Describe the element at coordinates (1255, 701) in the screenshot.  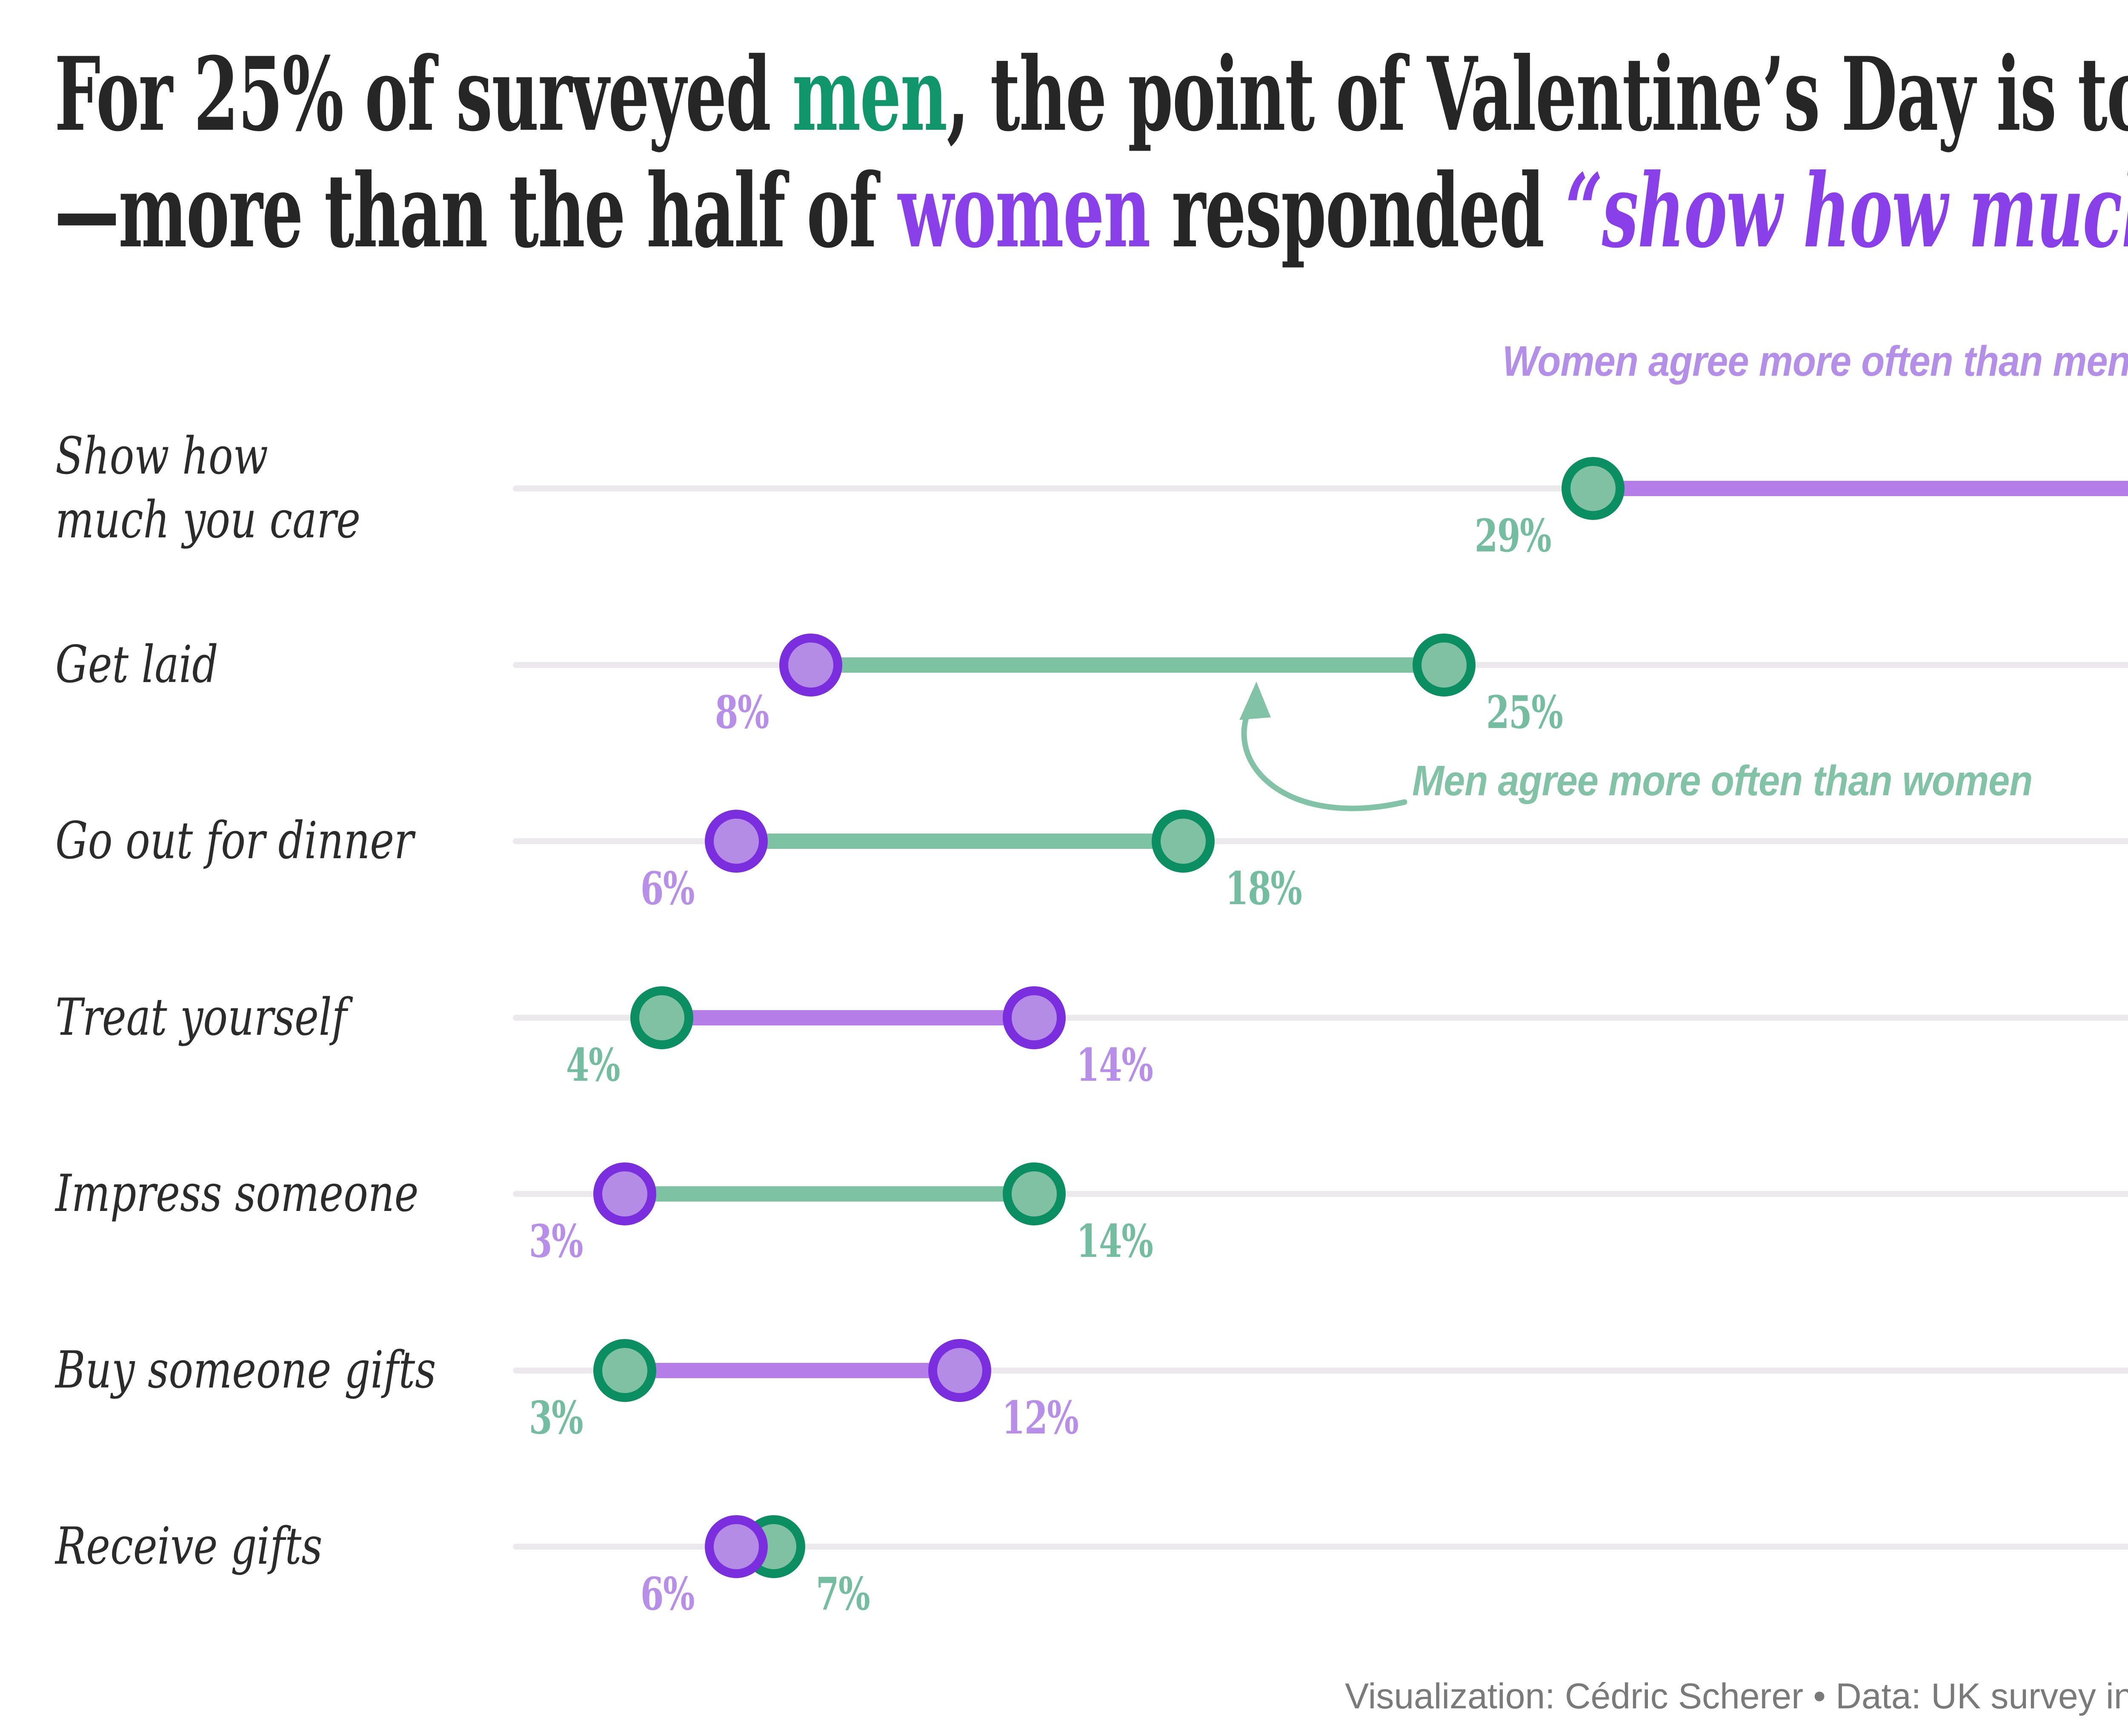
I see `arrowhead-men` at that location.